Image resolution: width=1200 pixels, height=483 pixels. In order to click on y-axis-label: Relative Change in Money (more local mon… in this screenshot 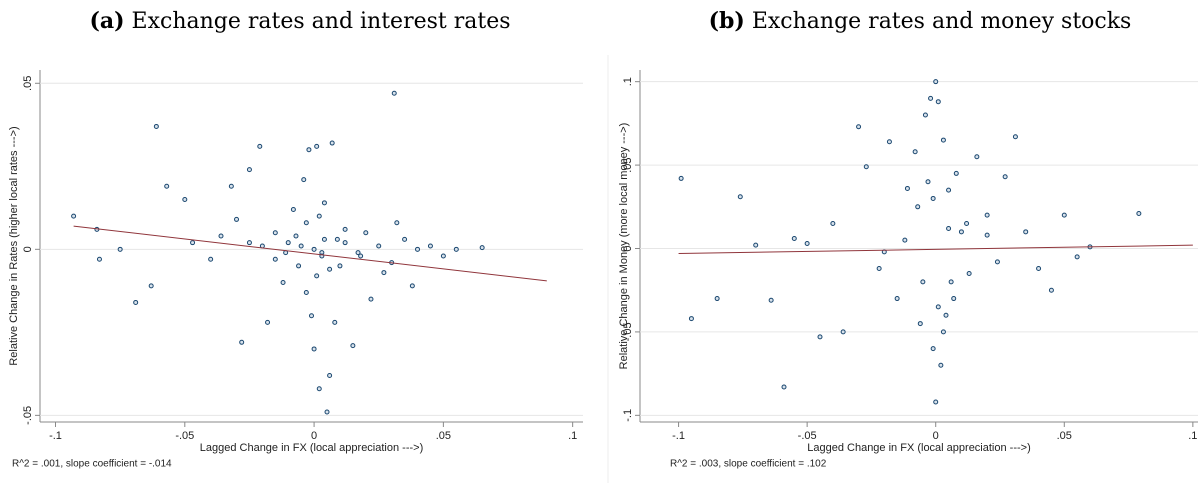, I will do `click(624, 246)`.